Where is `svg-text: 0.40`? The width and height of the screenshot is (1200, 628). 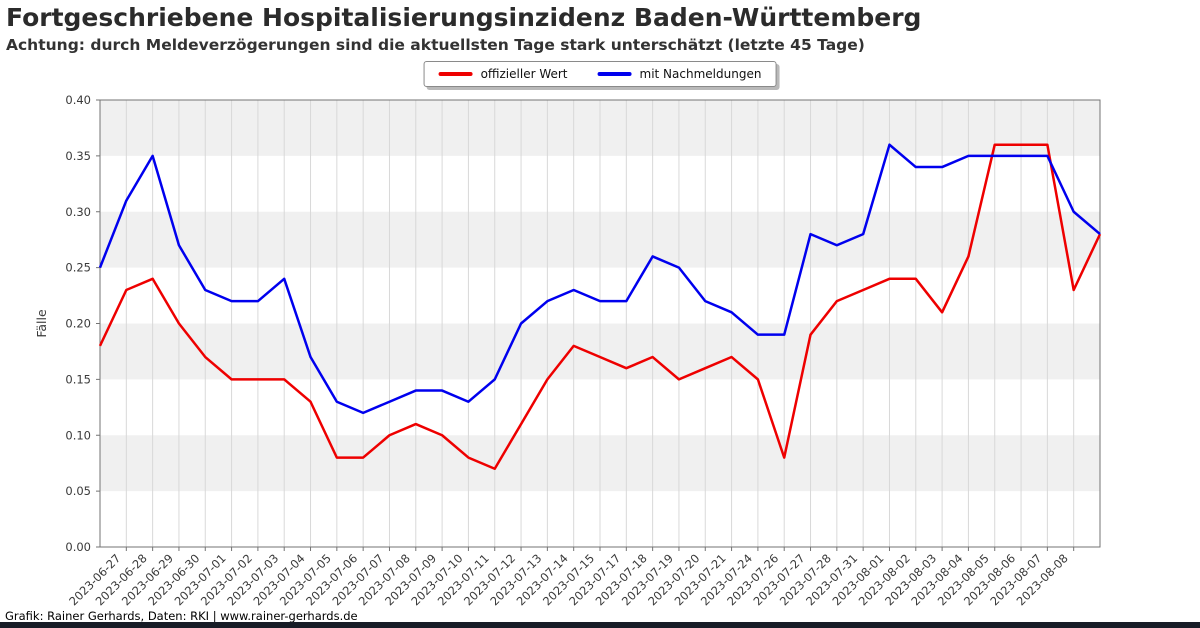 svg-text: 0.40 is located at coordinates (78, 100).